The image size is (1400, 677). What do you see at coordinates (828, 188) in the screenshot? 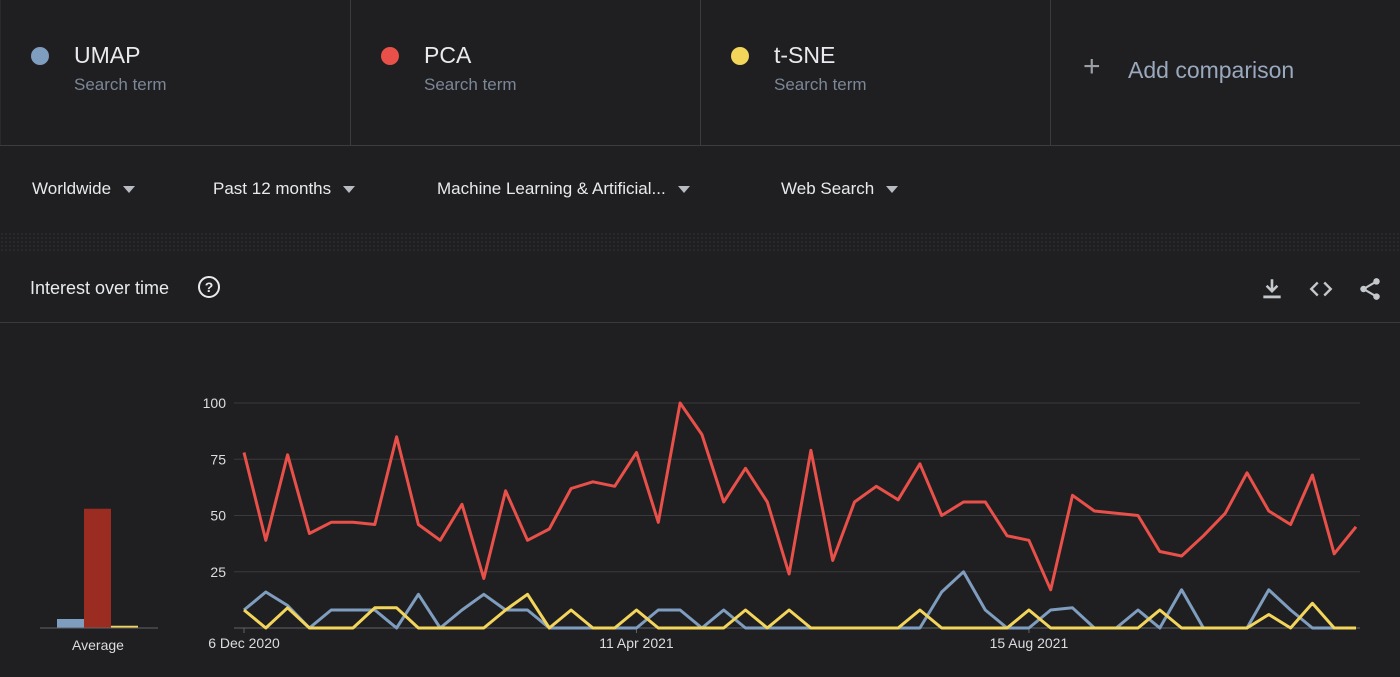
I see `search-type-value: Web Search` at bounding box center [828, 188].